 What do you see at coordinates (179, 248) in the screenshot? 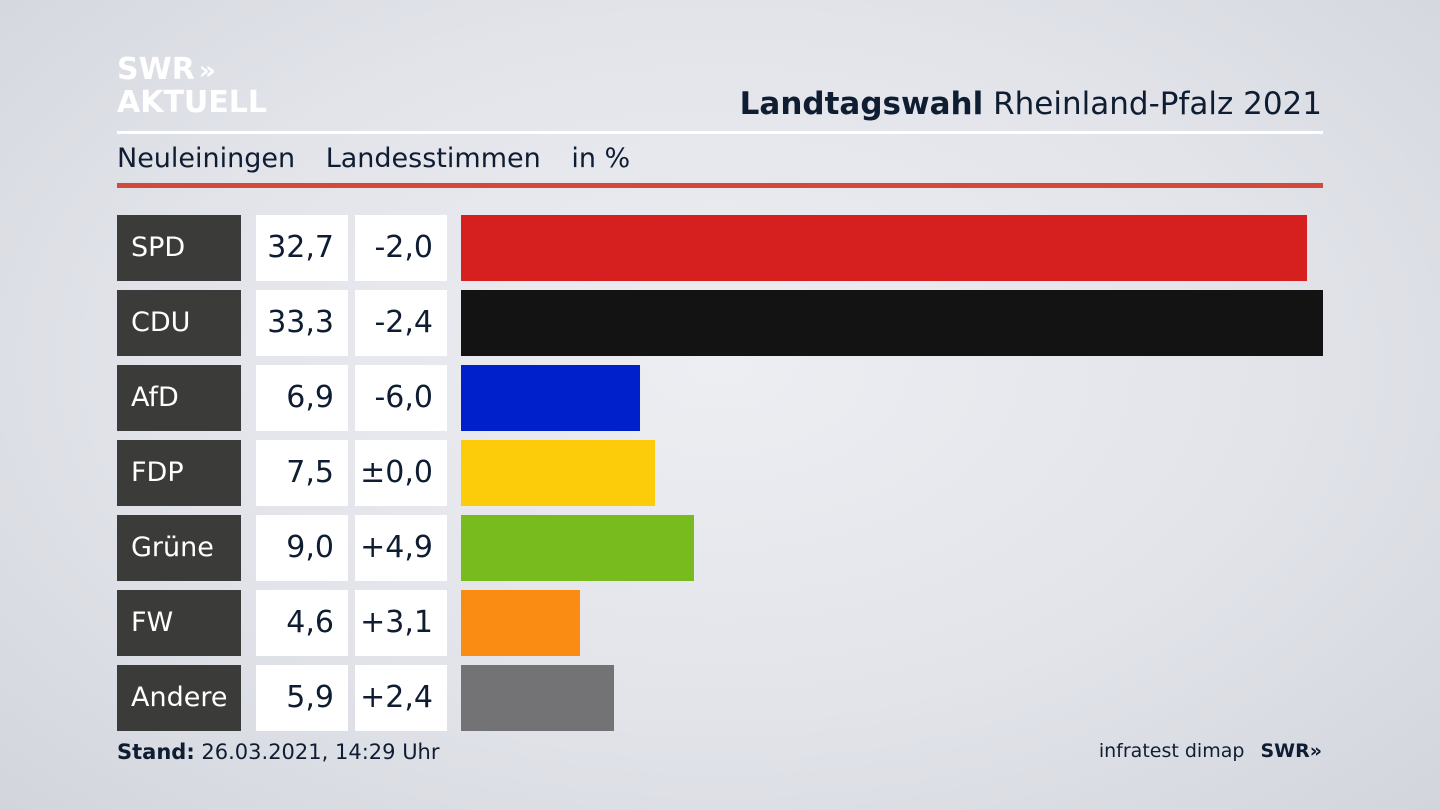
I see `party-label: SPD` at bounding box center [179, 248].